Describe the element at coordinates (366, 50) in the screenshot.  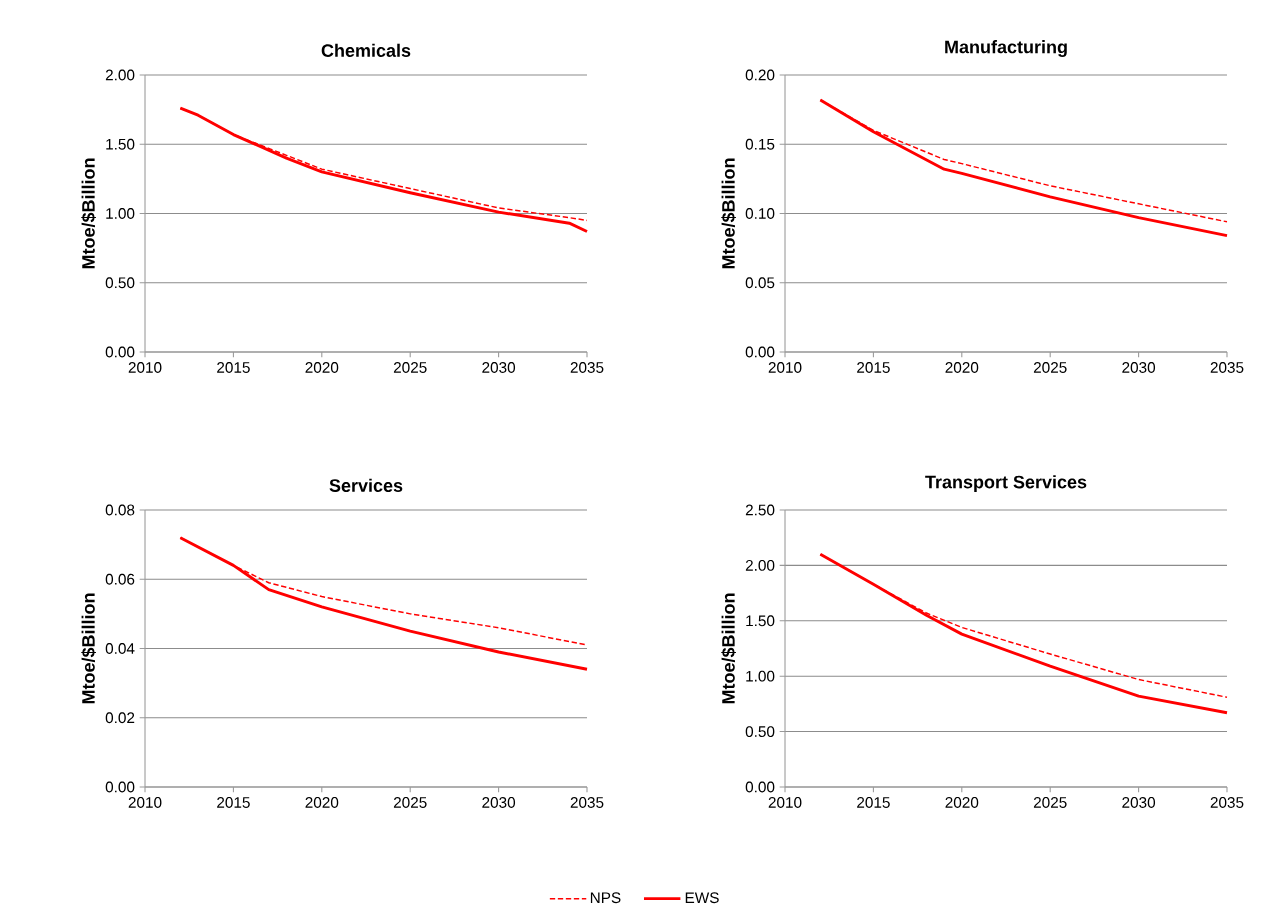
I see `chart-title: Chemicals` at that location.